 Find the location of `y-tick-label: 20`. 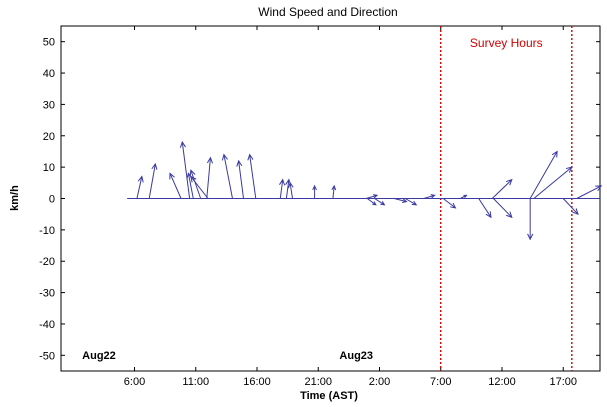

y-tick-label: 20 is located at coordinates (49, 137).